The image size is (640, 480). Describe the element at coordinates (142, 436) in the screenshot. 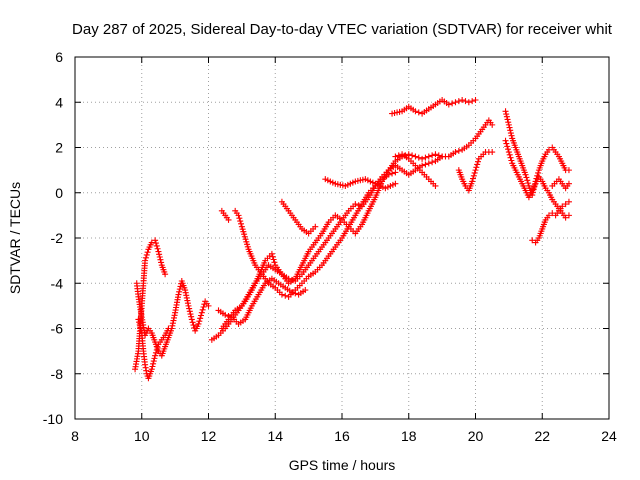

I see `x-tick-label: 10` at that location.